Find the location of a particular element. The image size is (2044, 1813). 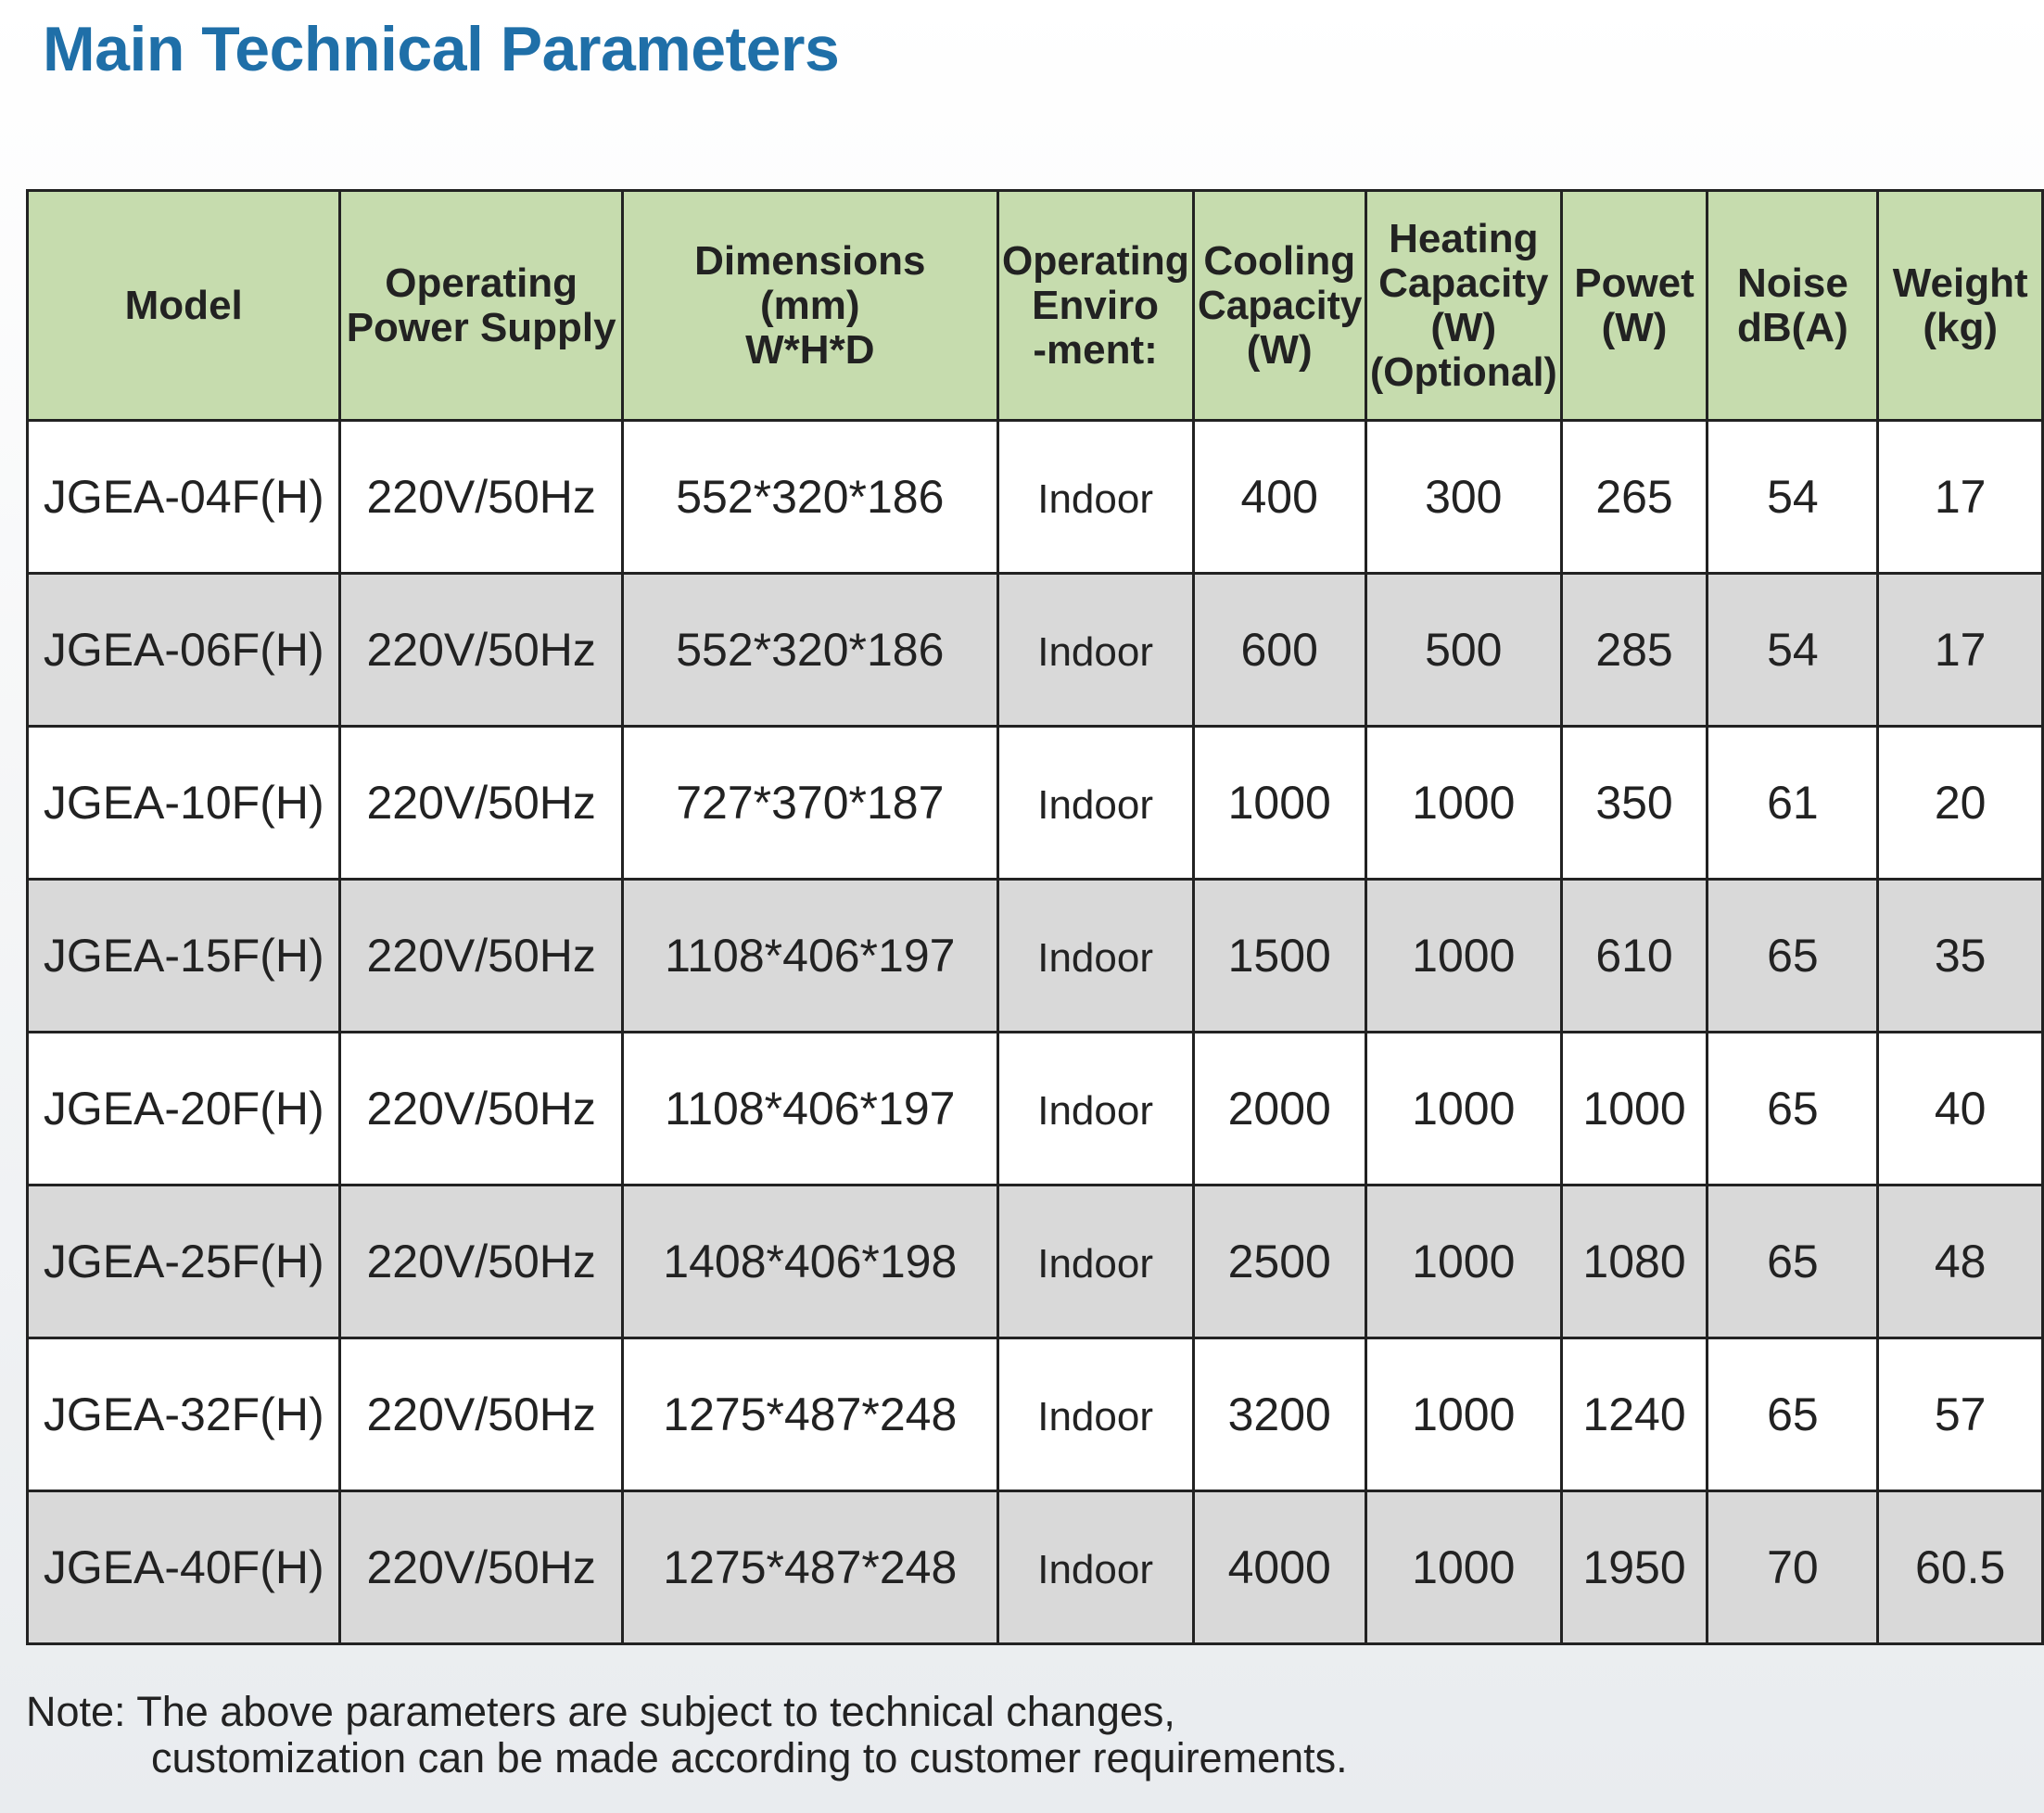

cell-text: JGEA-25F(H) is located at coordinates (183, 1261).